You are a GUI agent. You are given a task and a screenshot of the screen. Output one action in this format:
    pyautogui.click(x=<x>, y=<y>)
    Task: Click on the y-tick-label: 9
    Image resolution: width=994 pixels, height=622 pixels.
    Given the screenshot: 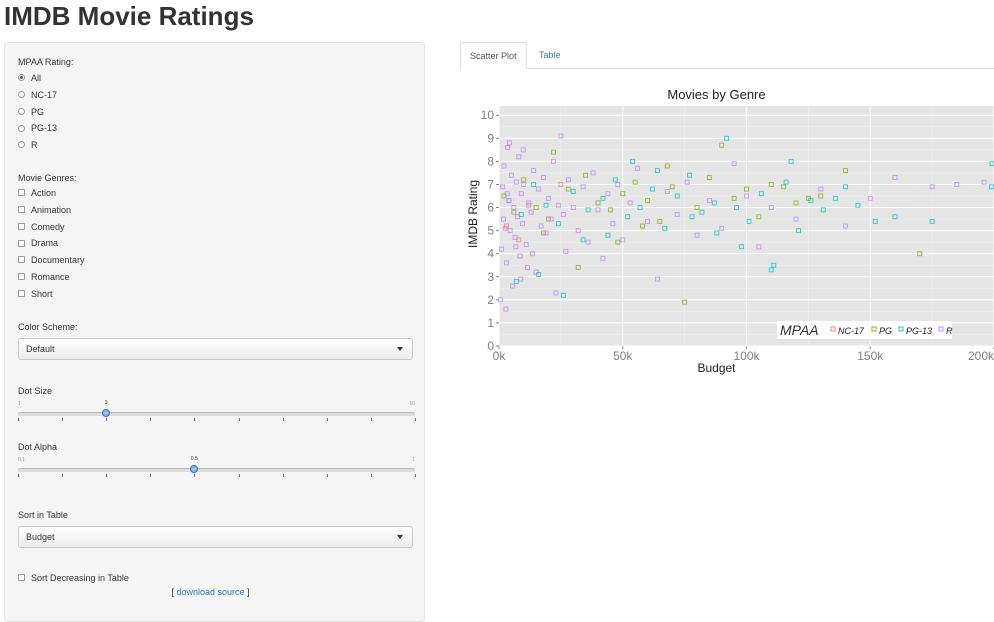 What is the action you would take?
    pyautogui.click(x=490, y=138)
    